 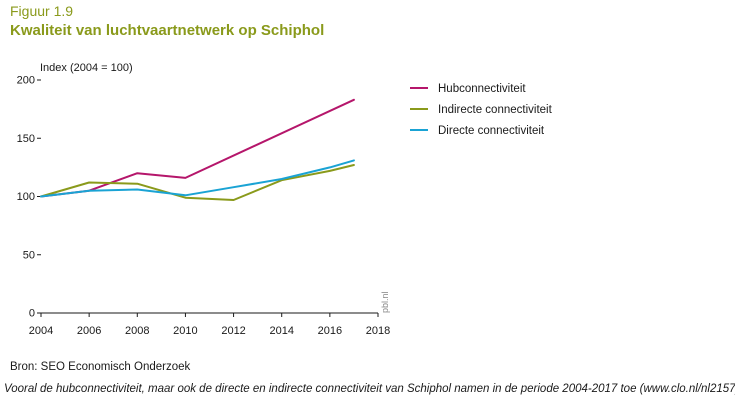 I want to click on x-tick-label: 2006, so click(x=89, y=331).